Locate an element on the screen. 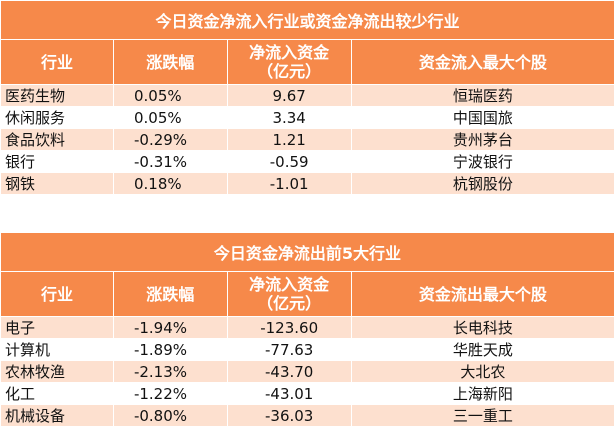 This screenshot has height=444, width=615. table-row: 医药生物 0.05% 9.67 恒瑞医药 is located at coordinates (307, 95).